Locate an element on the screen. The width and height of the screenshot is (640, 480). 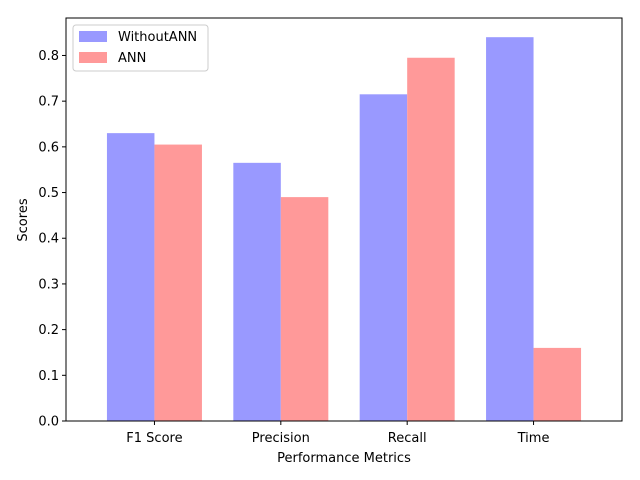
bar-withoutann-recall is located at coordinates (383, 258).